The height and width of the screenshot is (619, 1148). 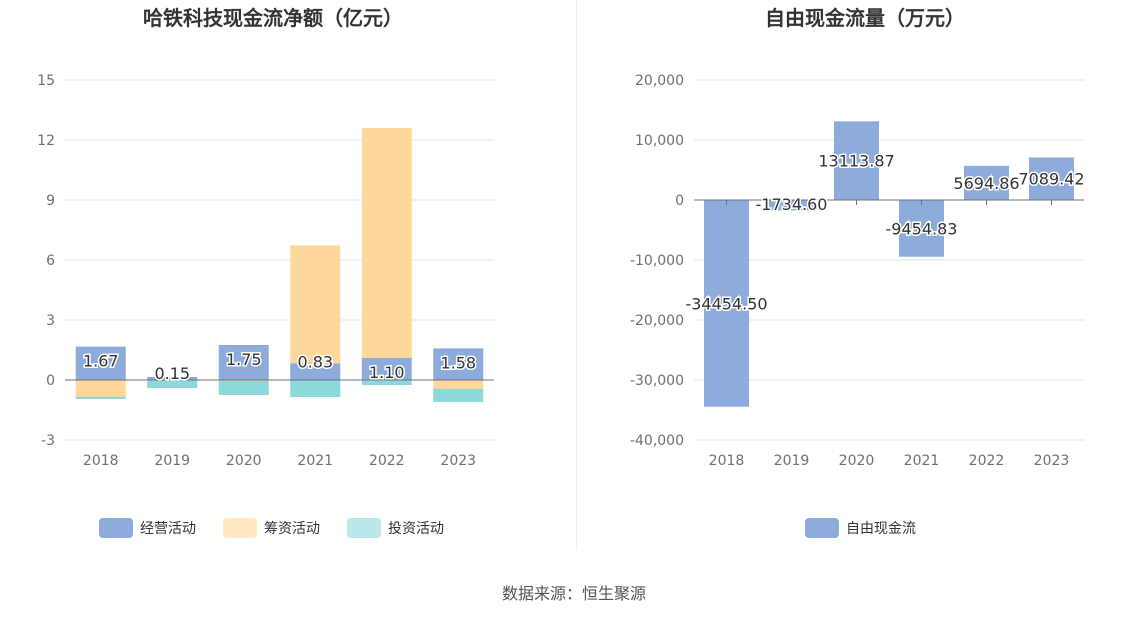 I want to click on legend-label-投资活动: 投资活动, so click(x=416, y=529).